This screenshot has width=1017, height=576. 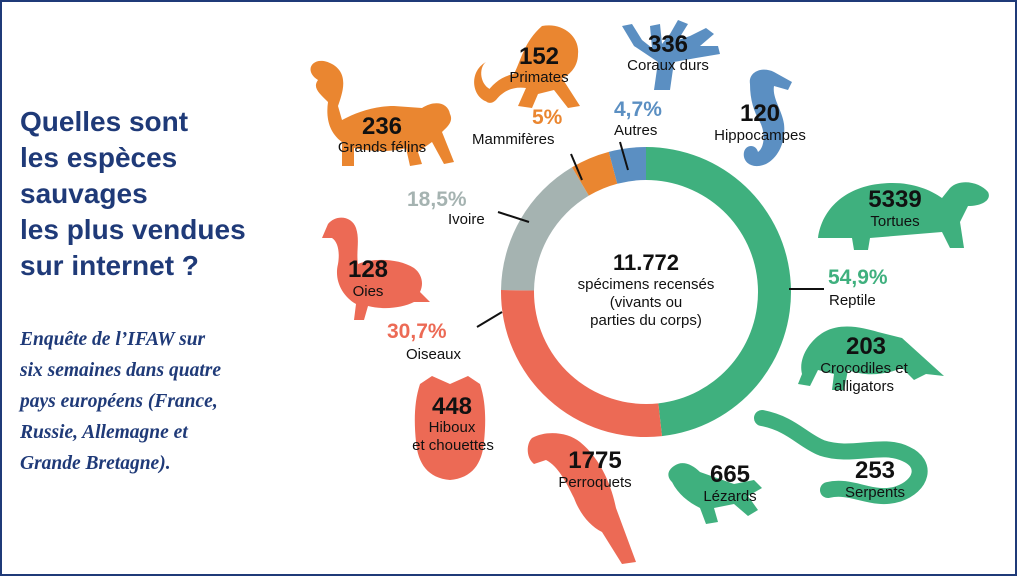 I want to click on pct-autres: 4,7%, so click(x=638, y=109).